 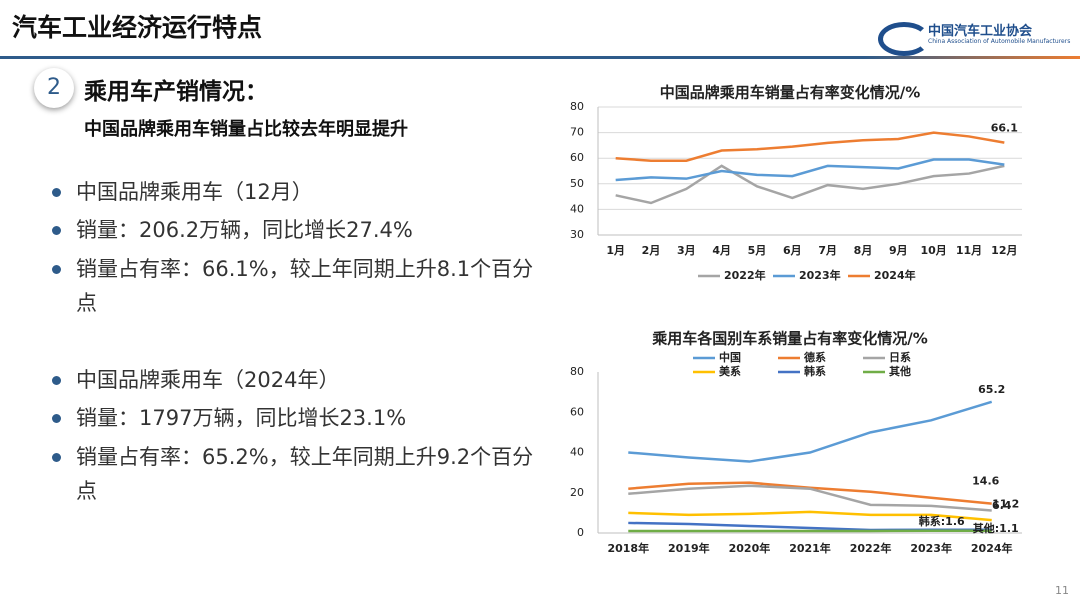 What do you see at coordinates (137, 27) in the screenshot?
I see `slide-title: 汽车工业经济运行特点` at bounding box center [137, 27].